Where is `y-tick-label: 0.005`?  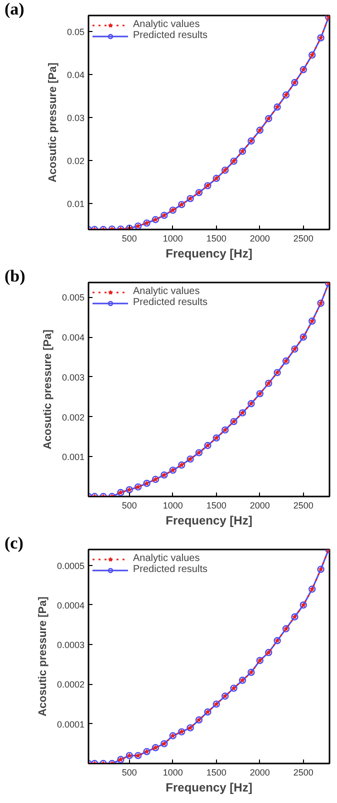 y-tick-label: 0.005 is located at coordinates (73, 297).